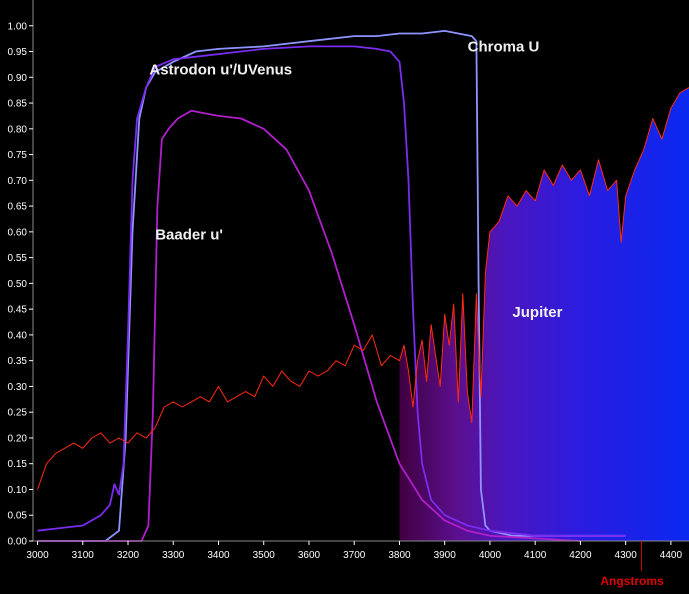 This screenshot has width=689, height=594. Describe the element at coordinates (18, 490) in the screenshot. I see `y-tick-label: 0.10` at that location.